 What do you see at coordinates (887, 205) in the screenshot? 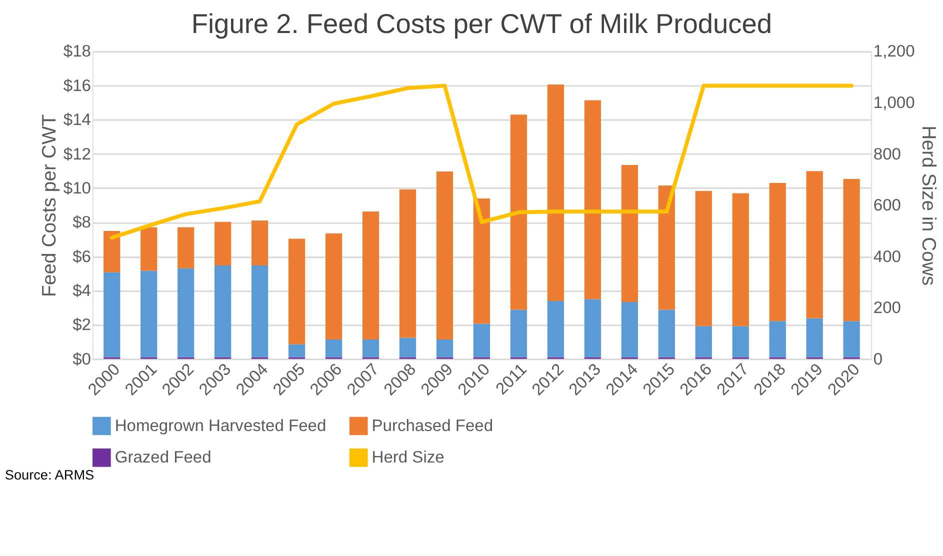
I see `y2-tick-label: 600` at bounding box center [887, 205].